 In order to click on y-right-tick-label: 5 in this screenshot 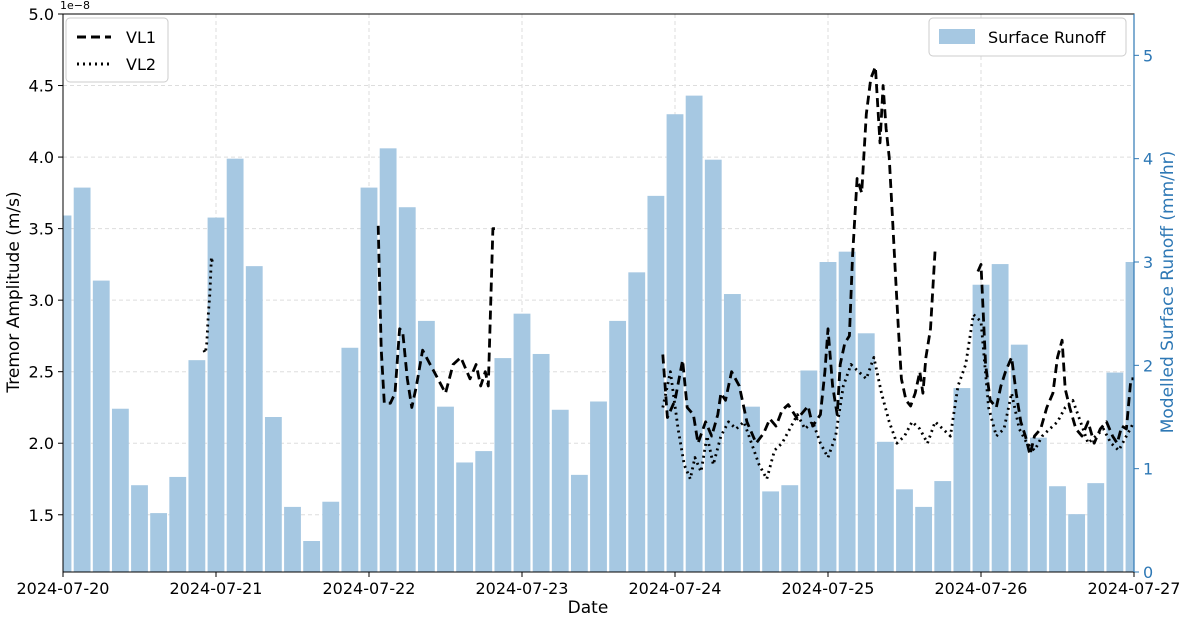, I will do `click(1148, 55)`.